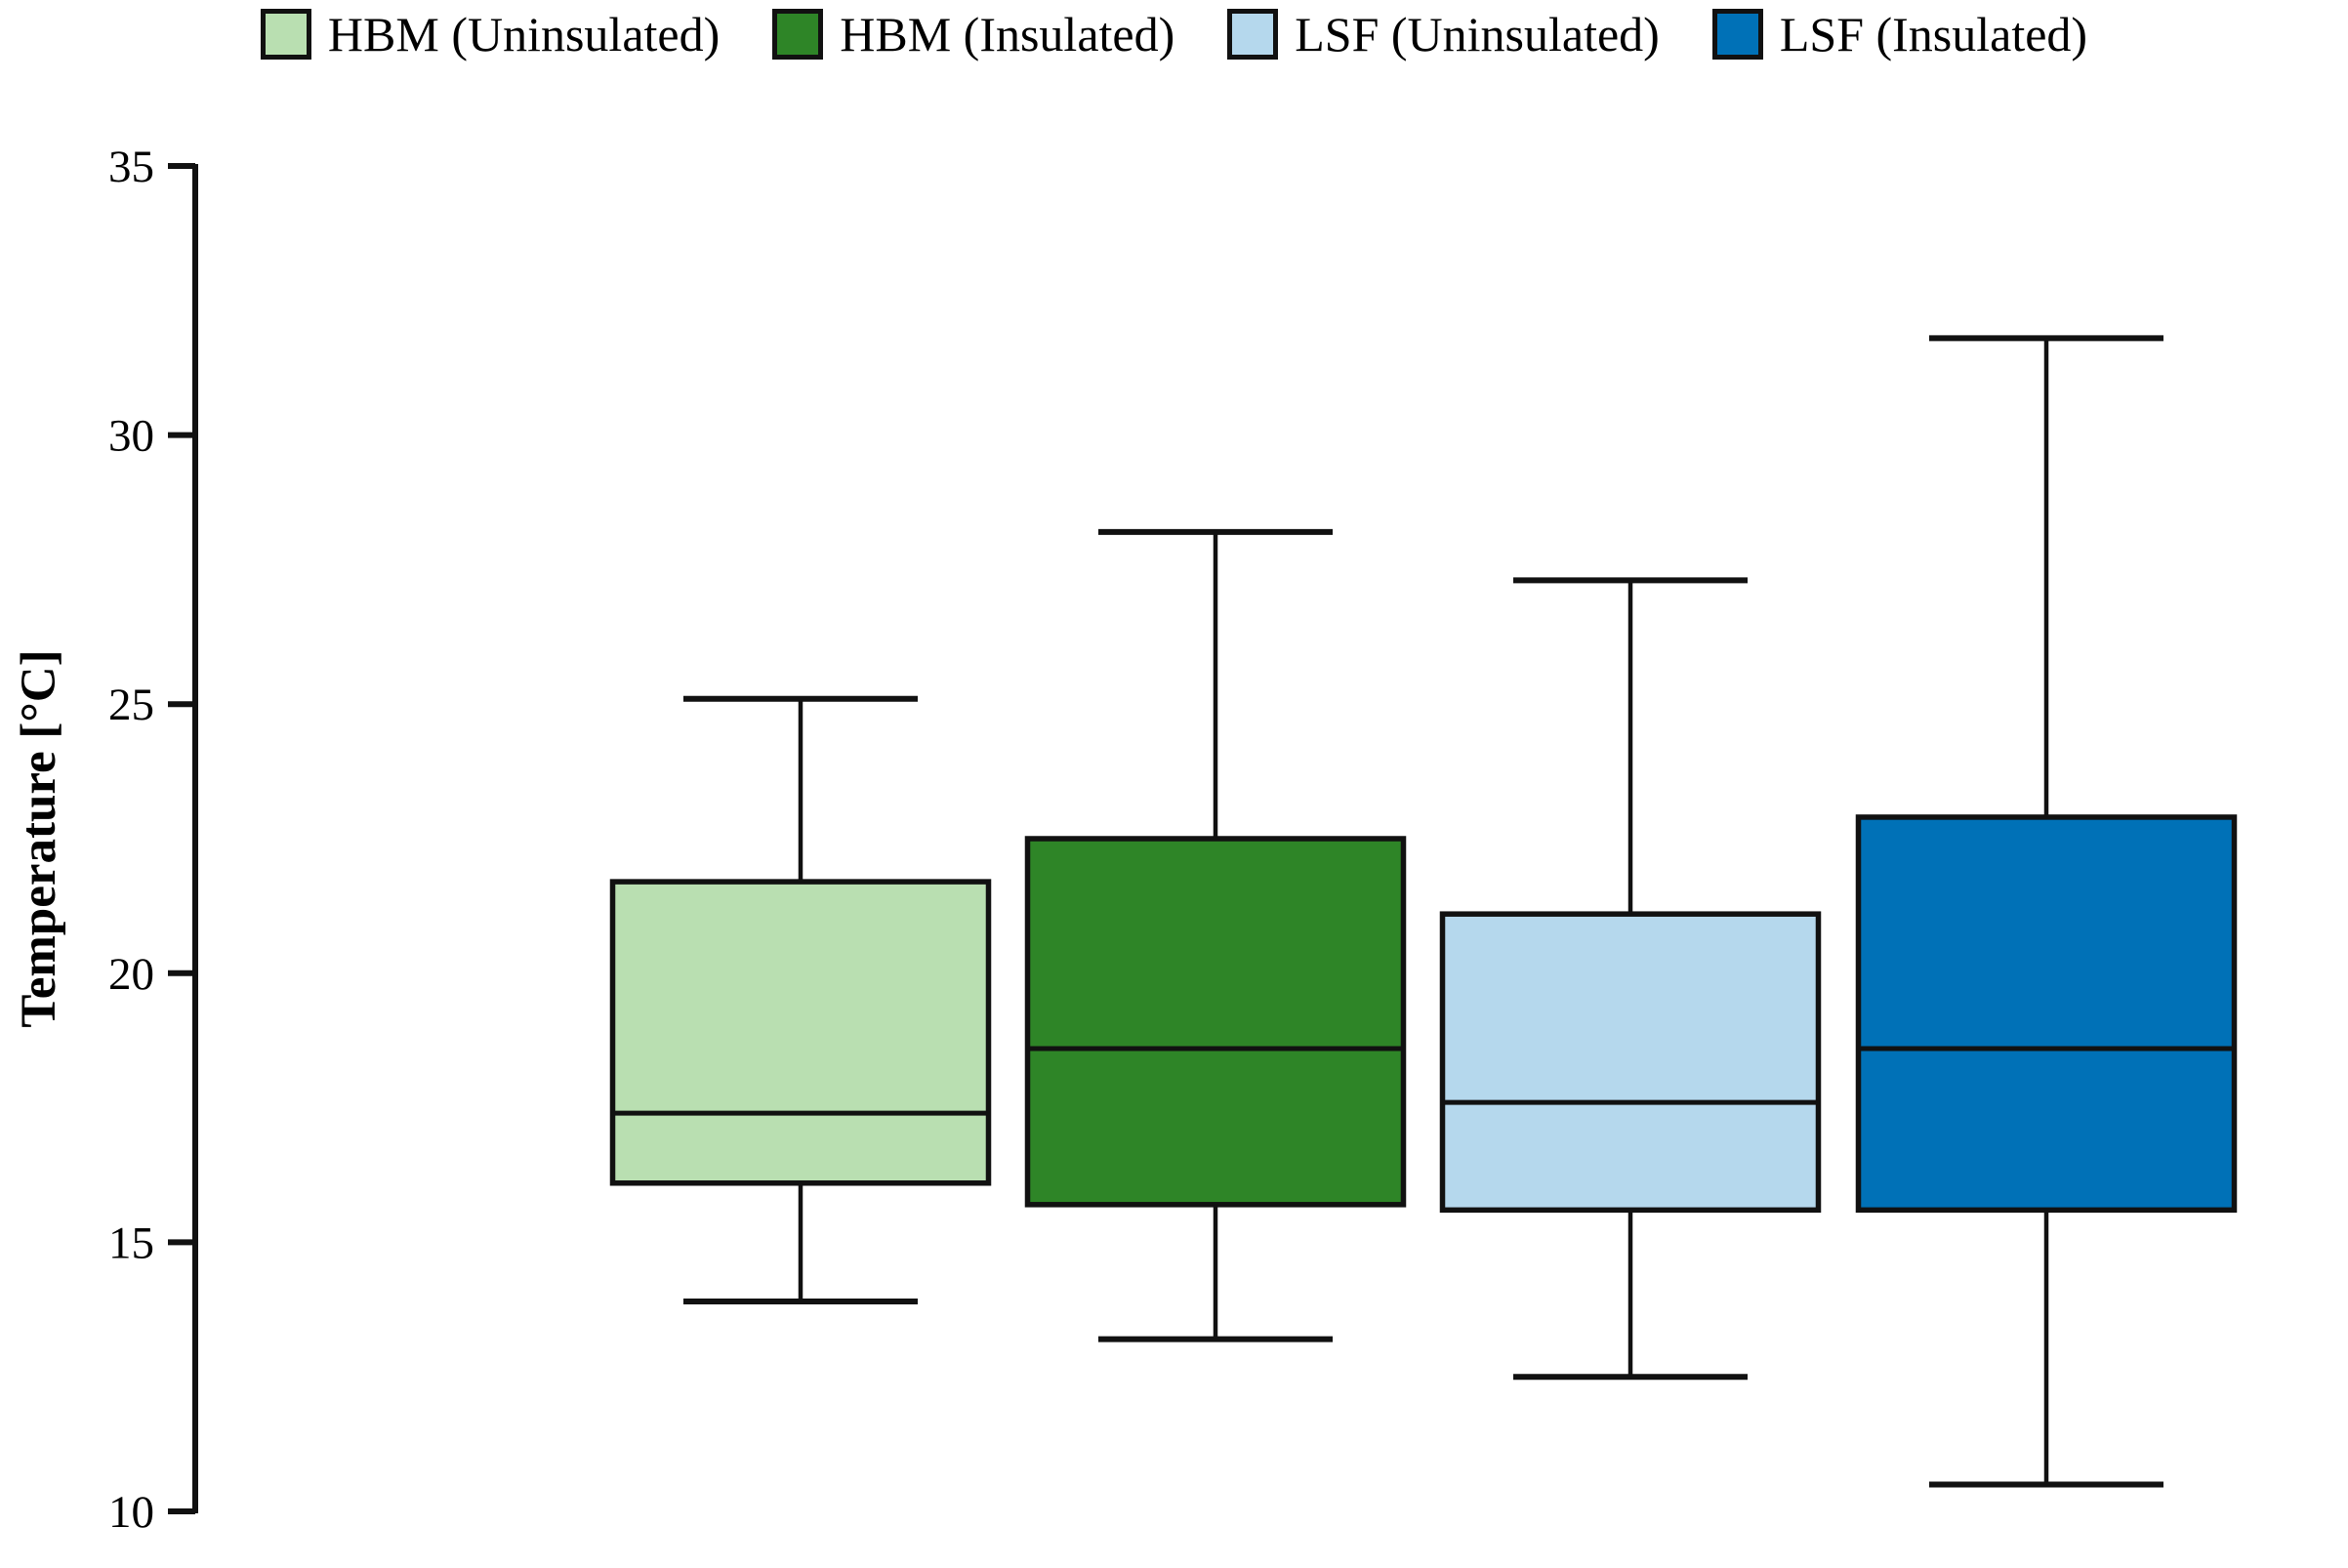 The height and width of the screenshot is (1568, 2348). I want to click on y-tick-label: 10, so click(131, 1512).